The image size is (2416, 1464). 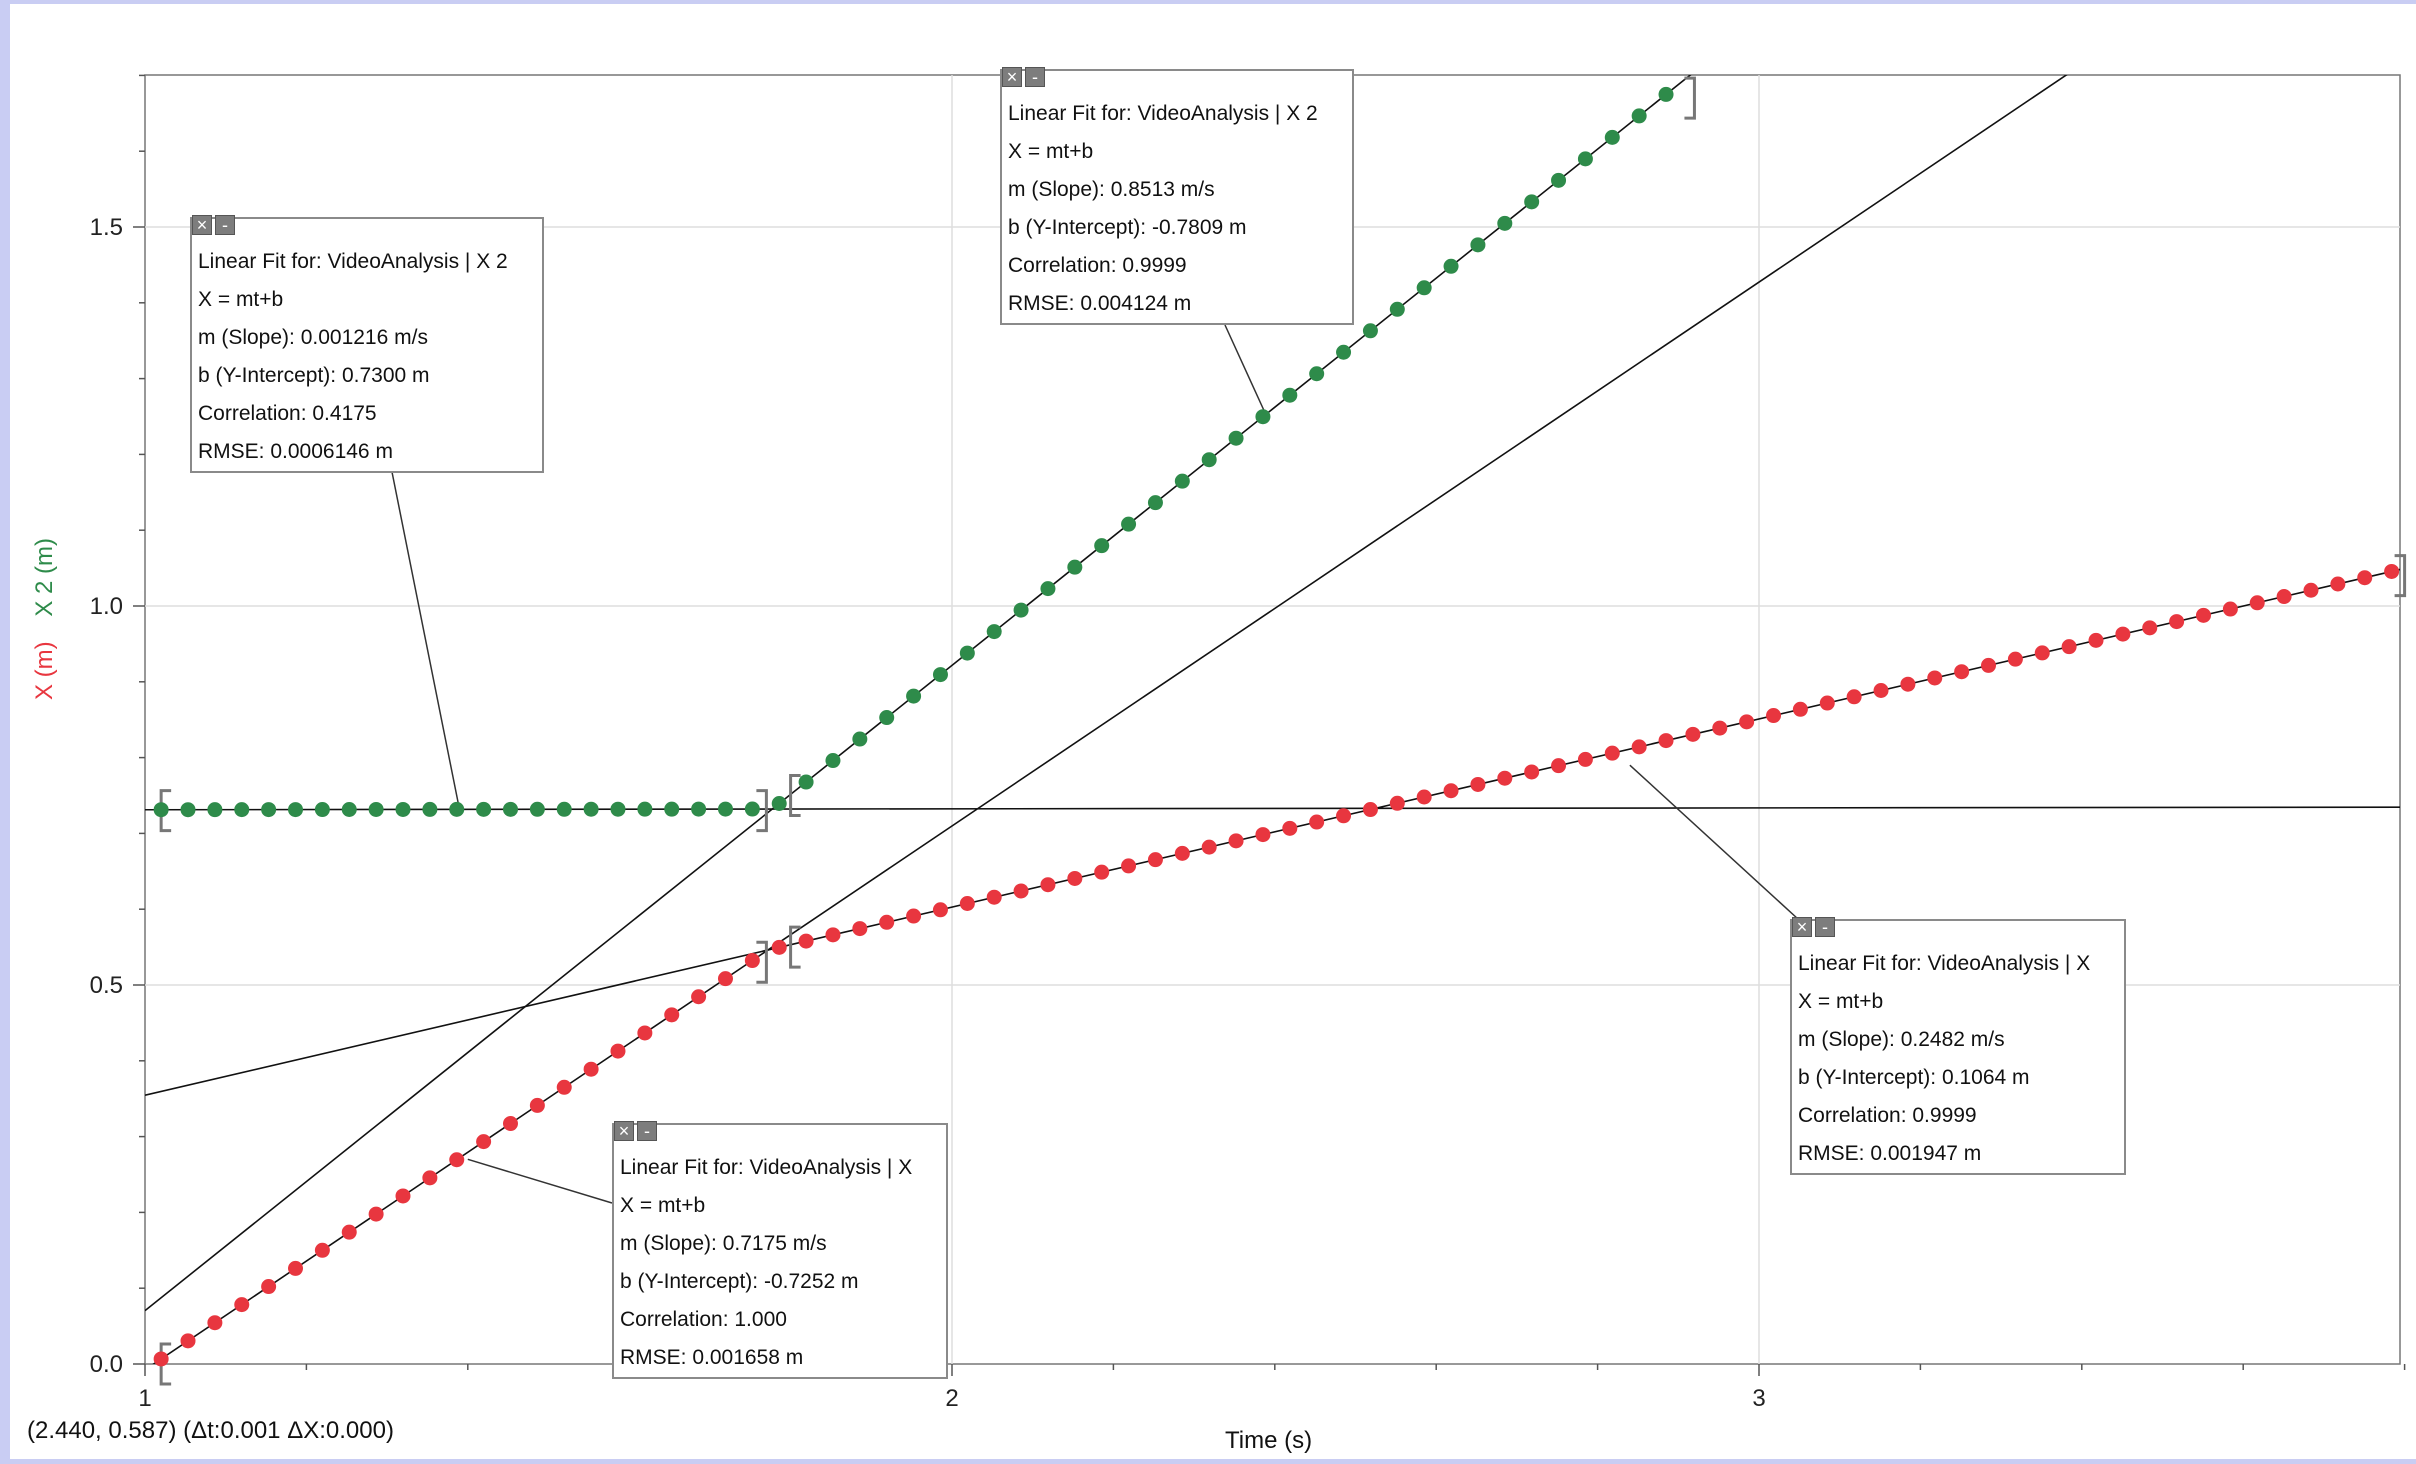 What do you see at coordinates (106, 985) in the screenshot?
I see `y-tick-label: 0.5` at bounding box center [106, 985].